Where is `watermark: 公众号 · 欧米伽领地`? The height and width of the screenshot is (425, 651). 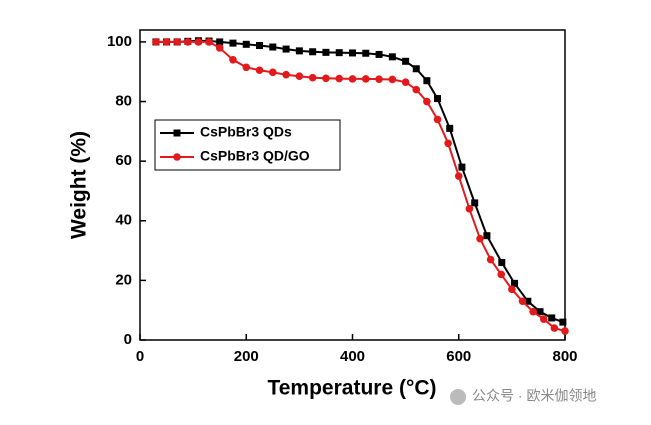
watermark: 公众号 · 欧米伽领地 is located at coordinates (534, 396).